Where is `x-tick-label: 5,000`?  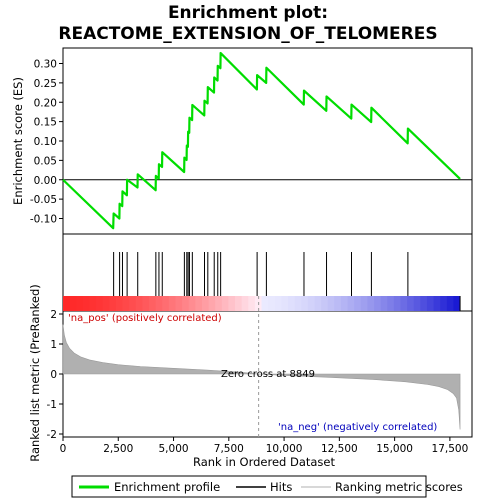 x-tick-label: 5,000 is located at coordinates (174, 449).